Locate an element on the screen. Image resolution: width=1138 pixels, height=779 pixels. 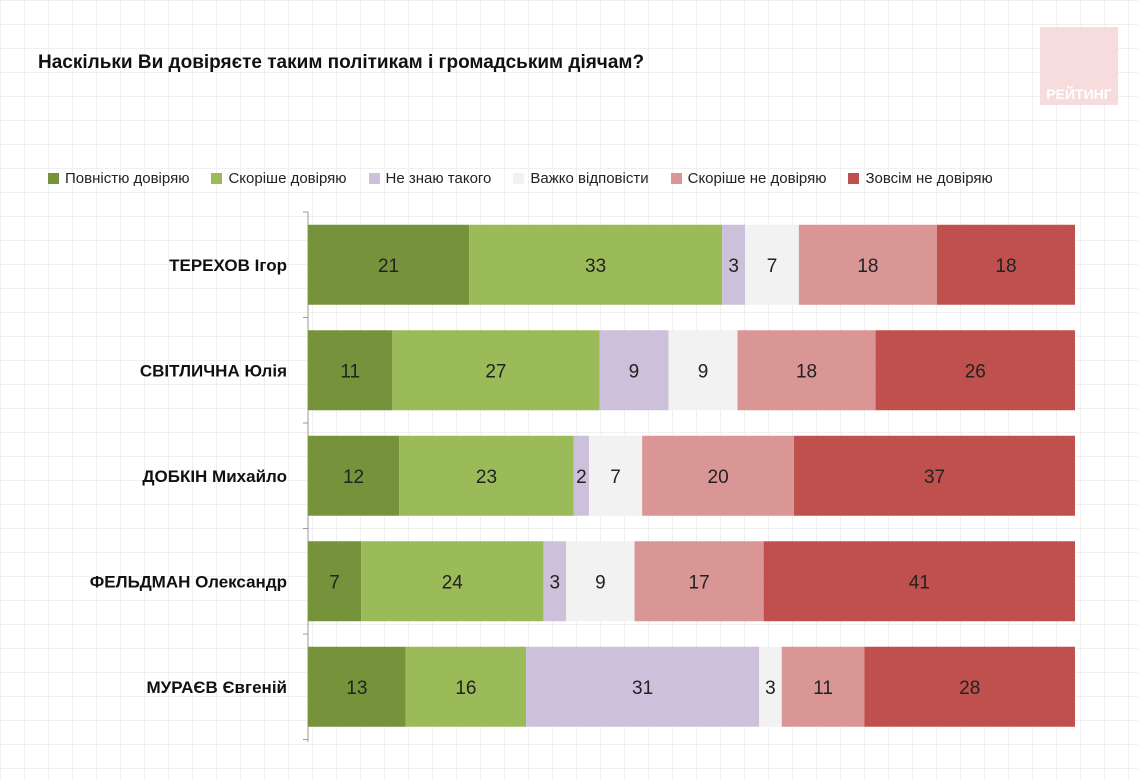
data-label: 2 is located at coordinates (581, 477).